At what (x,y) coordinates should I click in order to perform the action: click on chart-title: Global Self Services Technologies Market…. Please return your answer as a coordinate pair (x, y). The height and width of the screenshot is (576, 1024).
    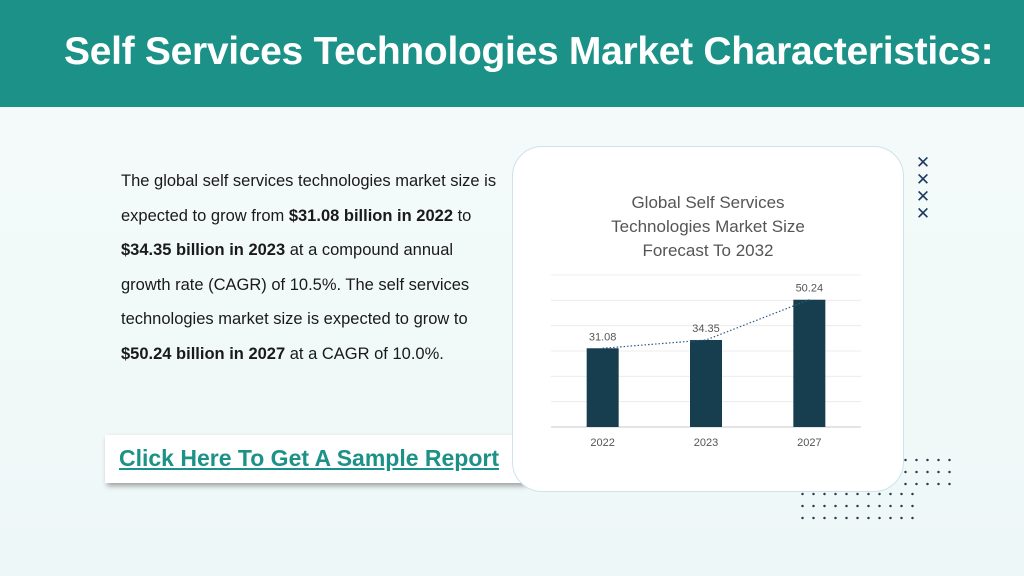
    Looking at the image, I should click on (708, 227).